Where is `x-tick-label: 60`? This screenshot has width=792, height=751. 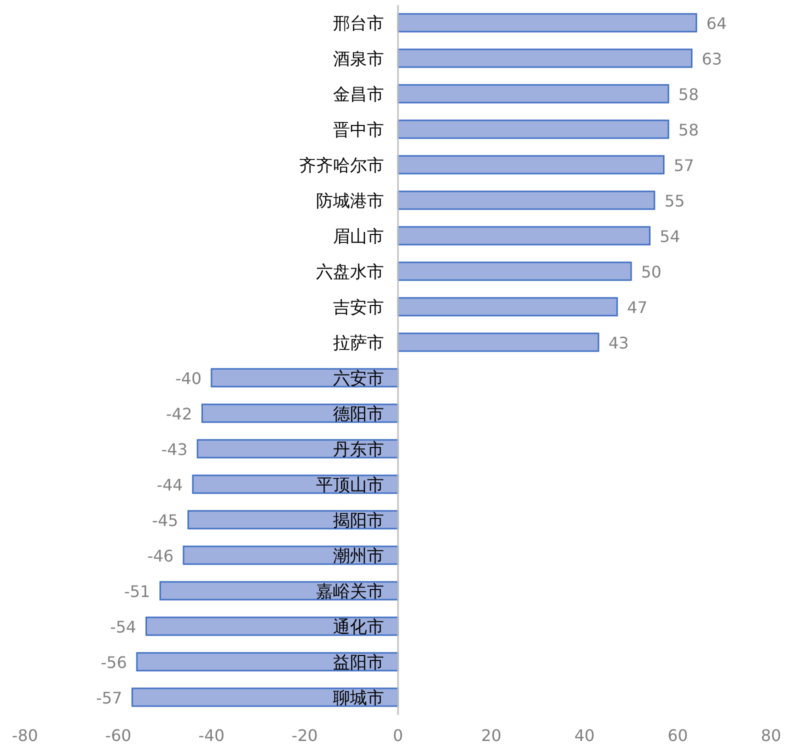 x-tick-label: 60 is located at coordinates (678, 735).